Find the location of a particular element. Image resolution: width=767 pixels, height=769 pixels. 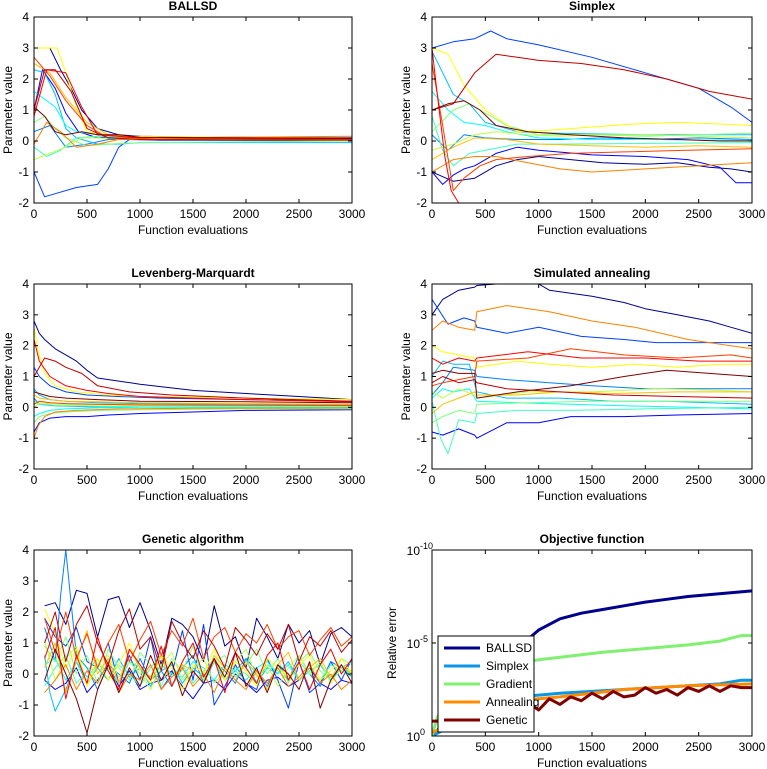

x-tick-label: 3000 is located at coordinates (752, 747).